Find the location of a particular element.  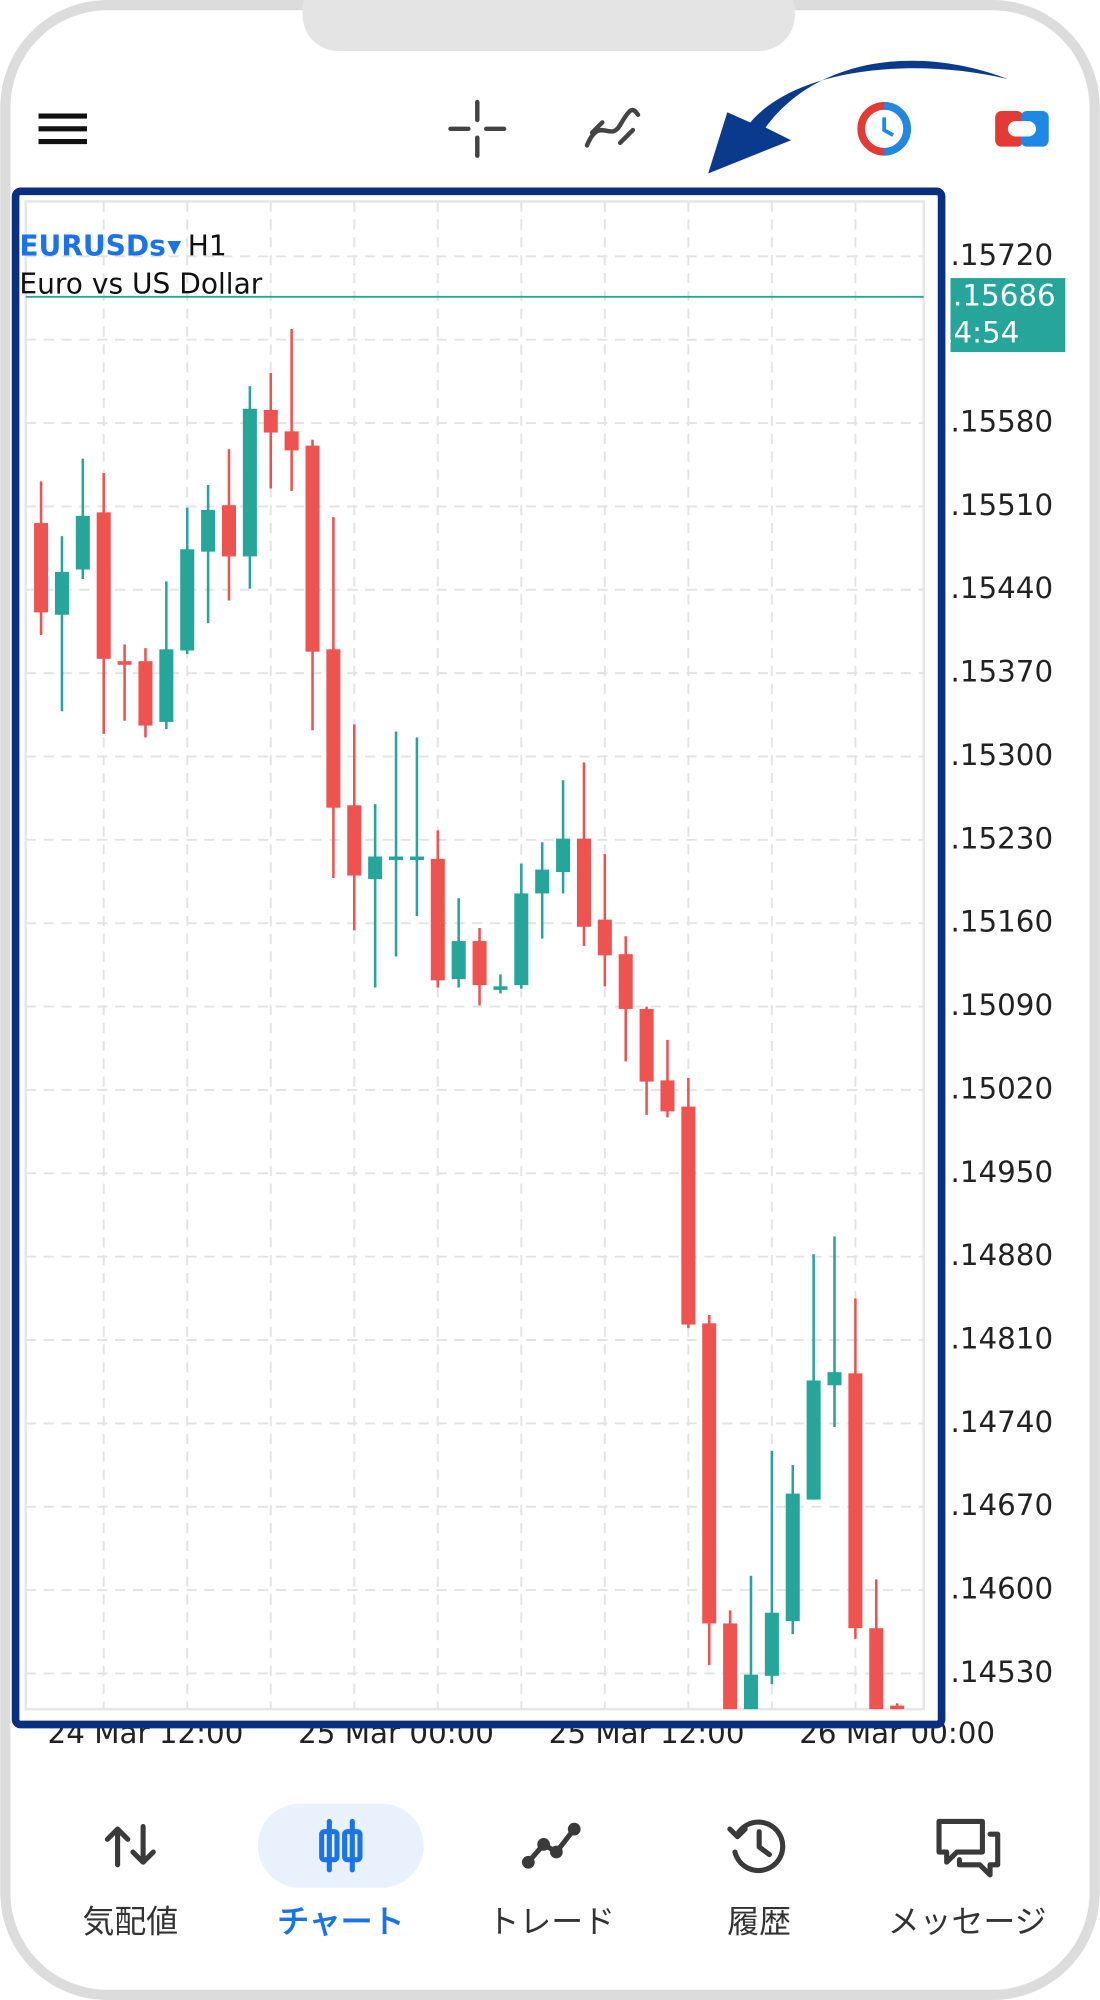

quotes-icon is located at coordinates (130, 1845).